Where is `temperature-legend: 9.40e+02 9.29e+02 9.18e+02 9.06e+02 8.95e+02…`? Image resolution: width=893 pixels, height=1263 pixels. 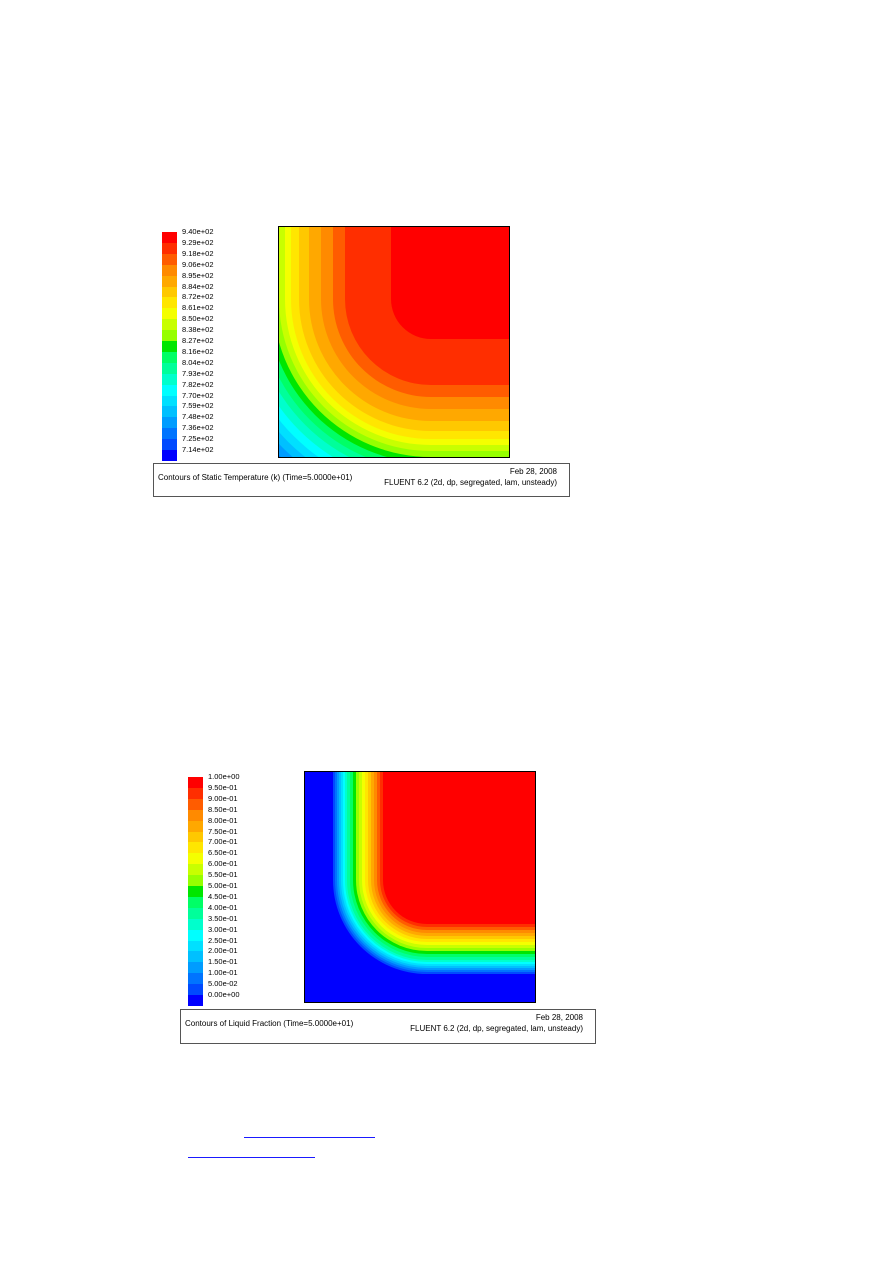 temperature-legend: 9.40e+02 9.29e+02 9.18e+02 9.06e+02 8.95e+02… is located at coordinates (207, 344).